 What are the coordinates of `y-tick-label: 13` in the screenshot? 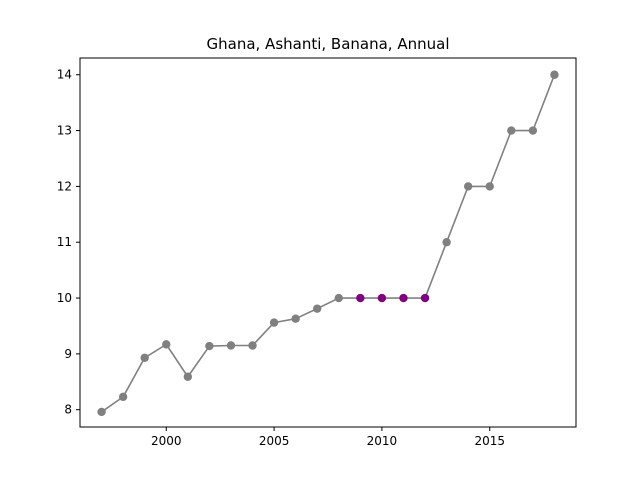 It's located at (64, 131).